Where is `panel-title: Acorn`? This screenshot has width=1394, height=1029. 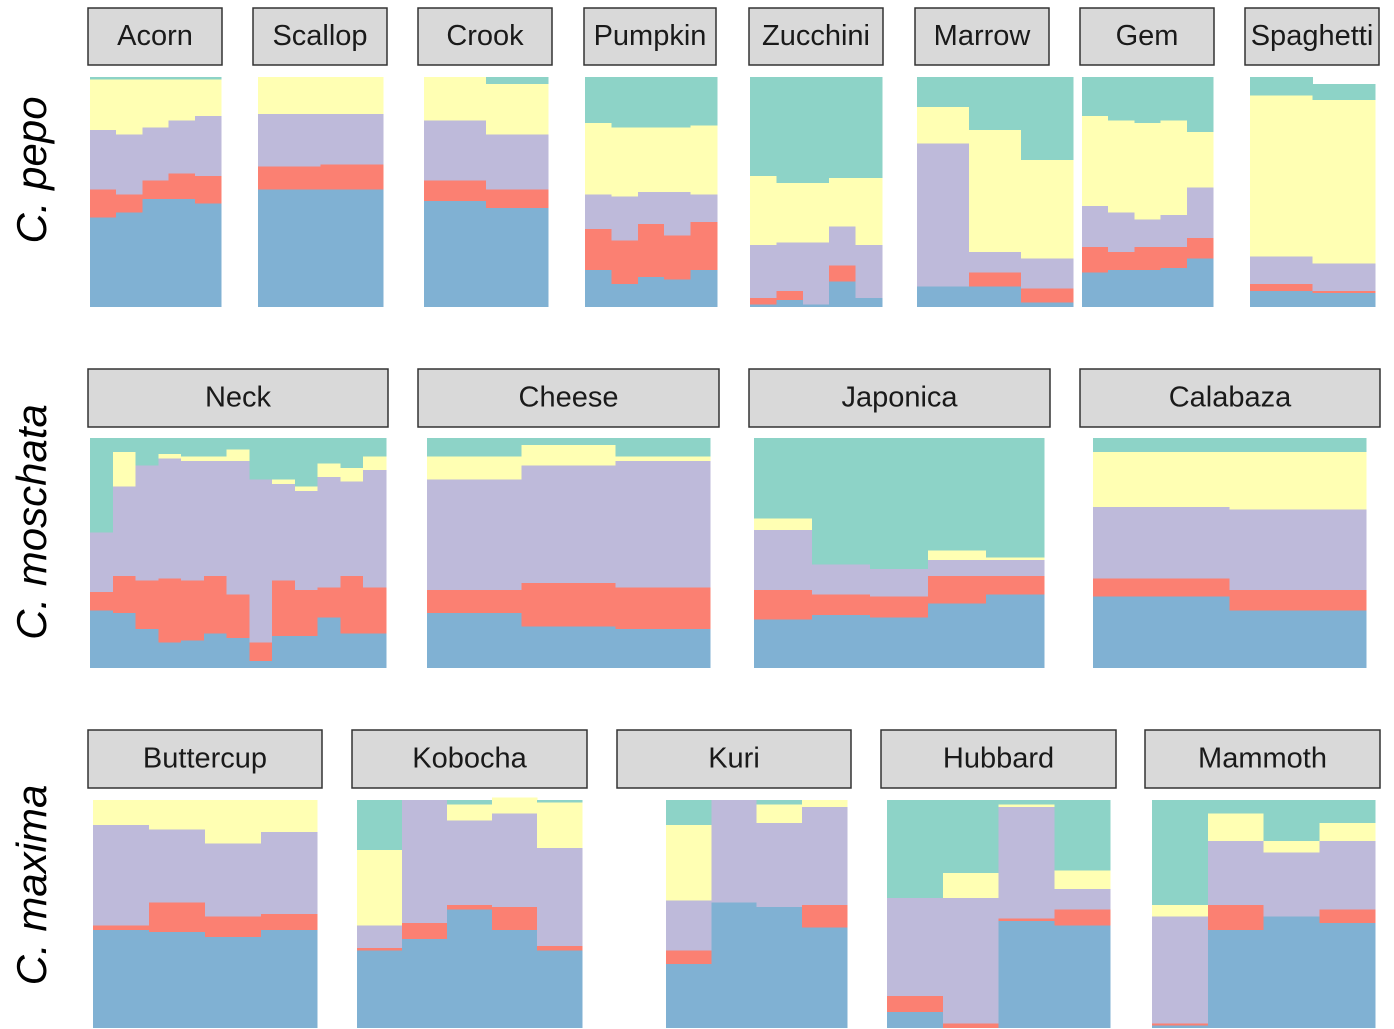
panel-title: Acorn is located at coordinates (155, 36).